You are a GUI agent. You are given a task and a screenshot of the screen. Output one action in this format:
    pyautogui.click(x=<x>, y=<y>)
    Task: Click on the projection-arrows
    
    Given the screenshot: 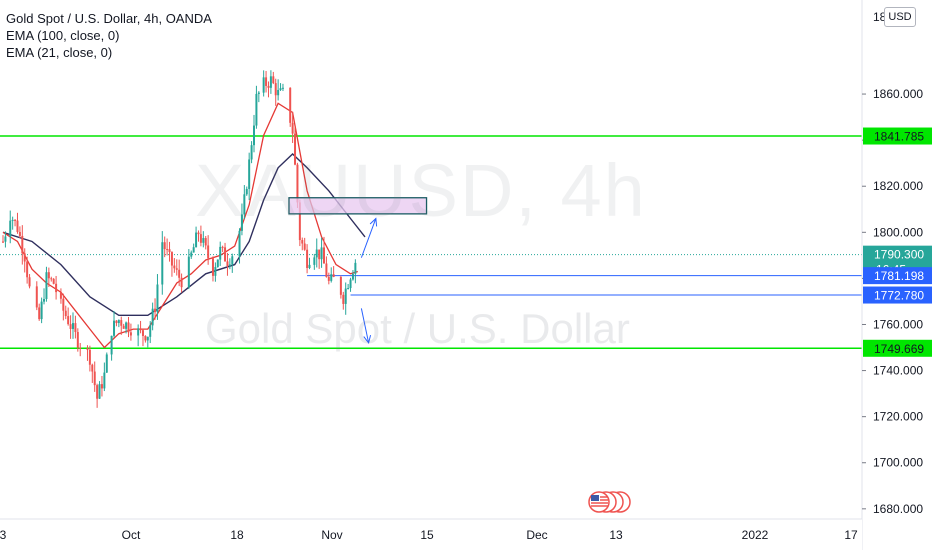 What is the action you would take?
    pyautogui.click(x=369, y=281)
    